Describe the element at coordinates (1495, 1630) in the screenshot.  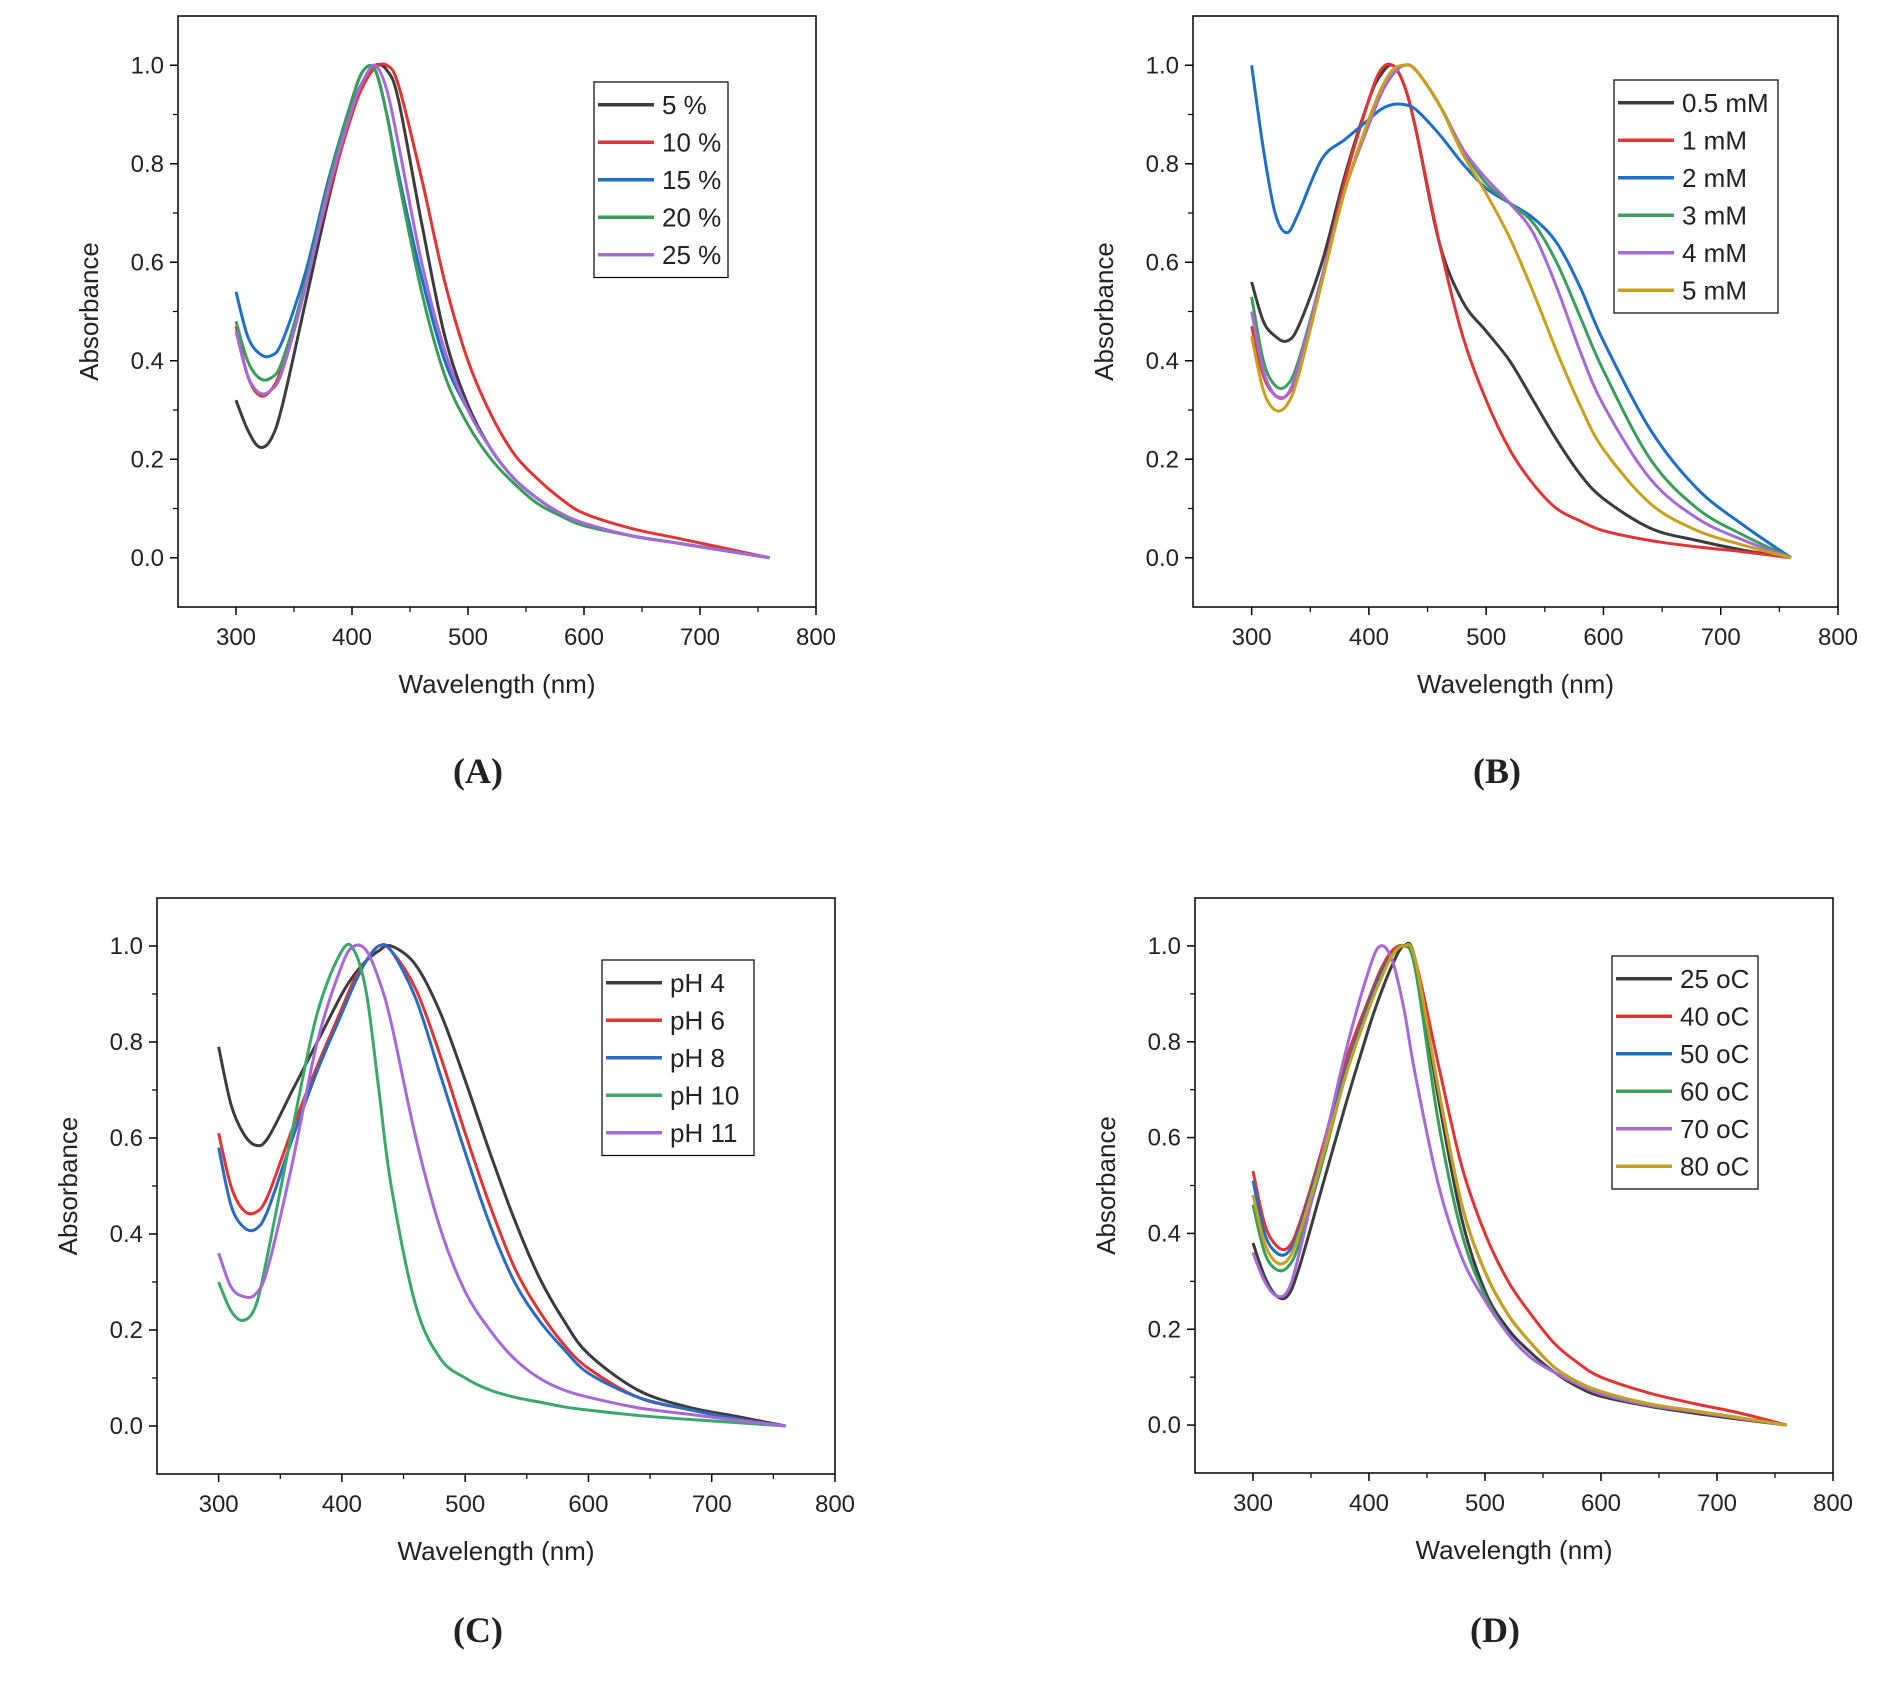
I see `panel-label: (D)` at that location.